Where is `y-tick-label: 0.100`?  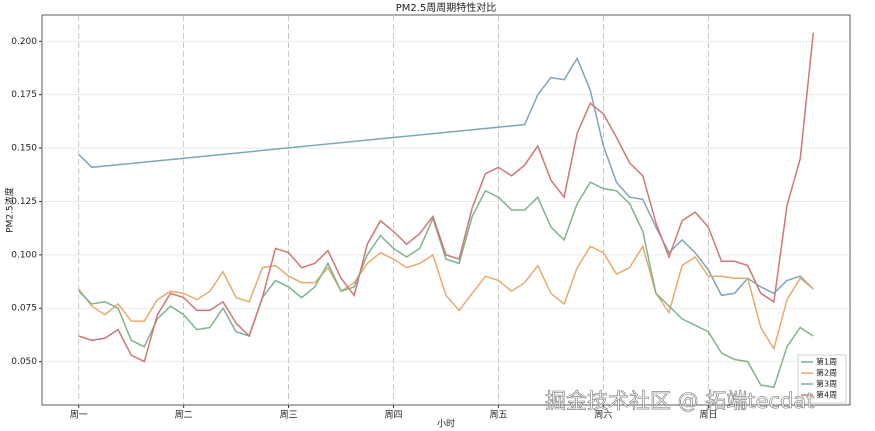
y-tick-label: 0.100 is located at coordinates (24, 255).